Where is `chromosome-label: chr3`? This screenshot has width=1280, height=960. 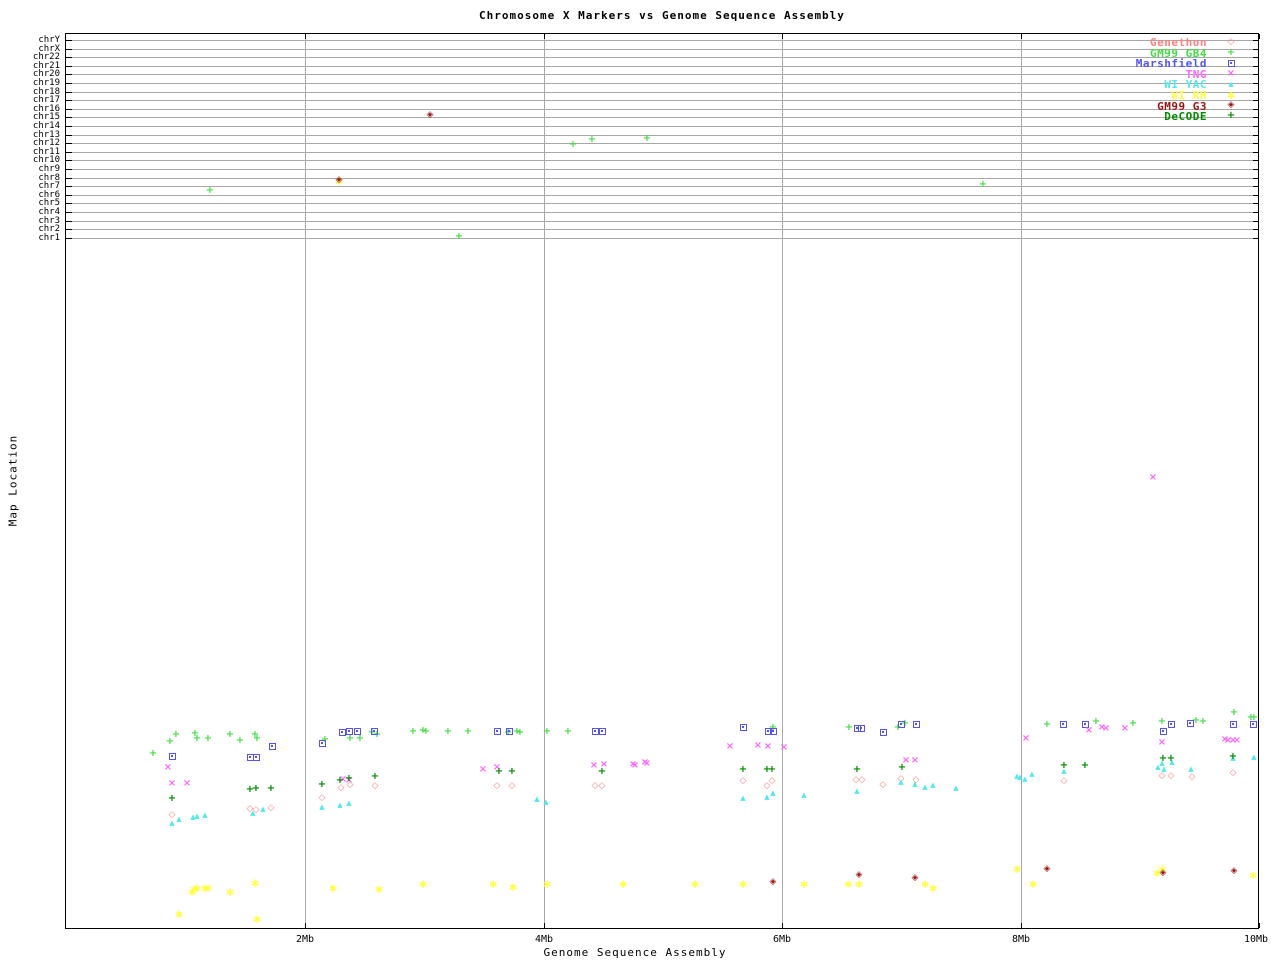 chromosome-label: chr3 is located at coordinates (49, 221).